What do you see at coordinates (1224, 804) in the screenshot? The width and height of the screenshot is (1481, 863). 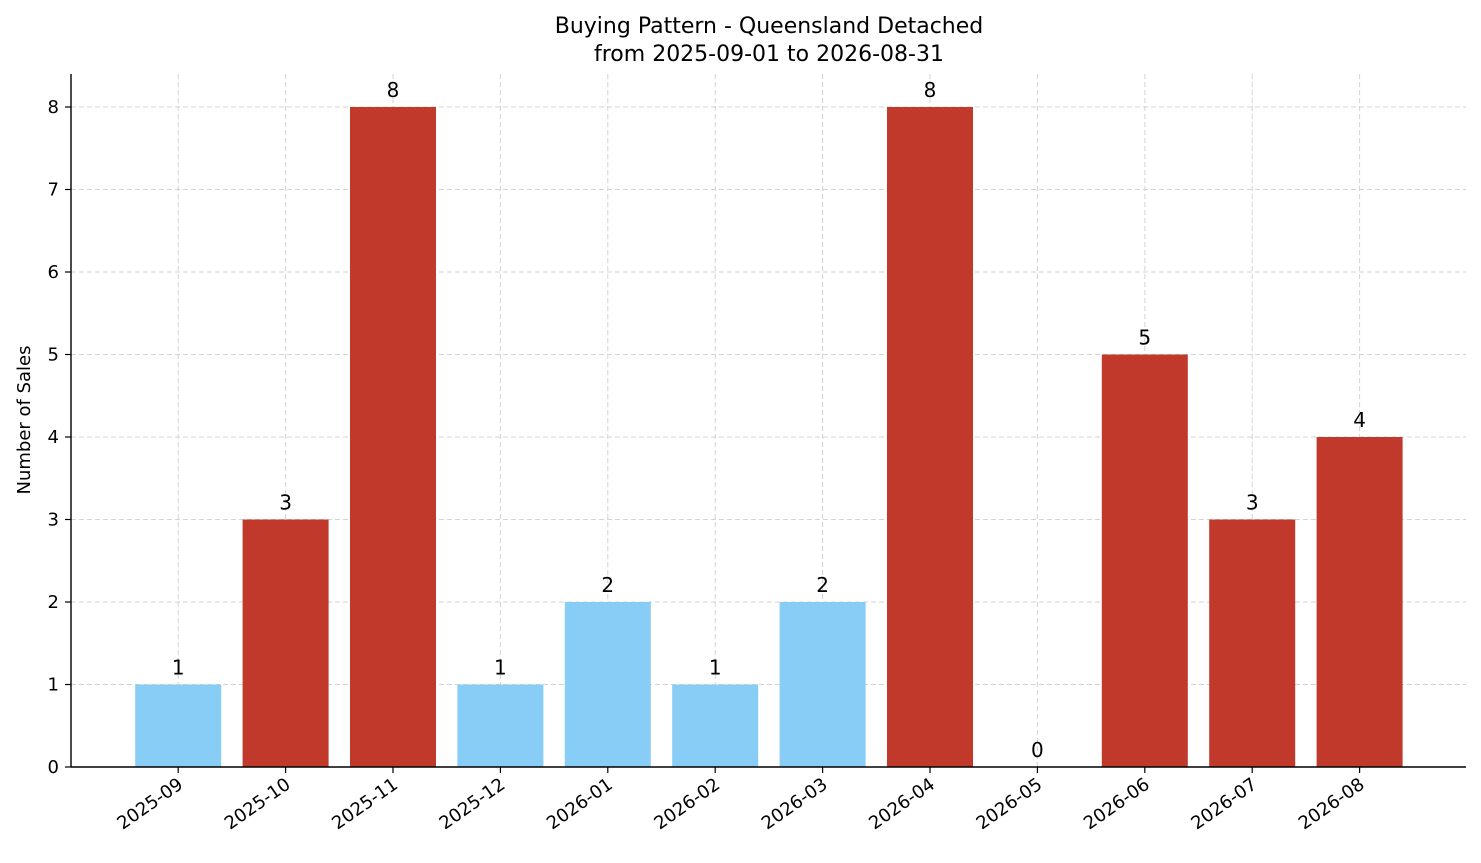 I see `x-tick-label: 2026-07` at bounding box center [1224, 804].